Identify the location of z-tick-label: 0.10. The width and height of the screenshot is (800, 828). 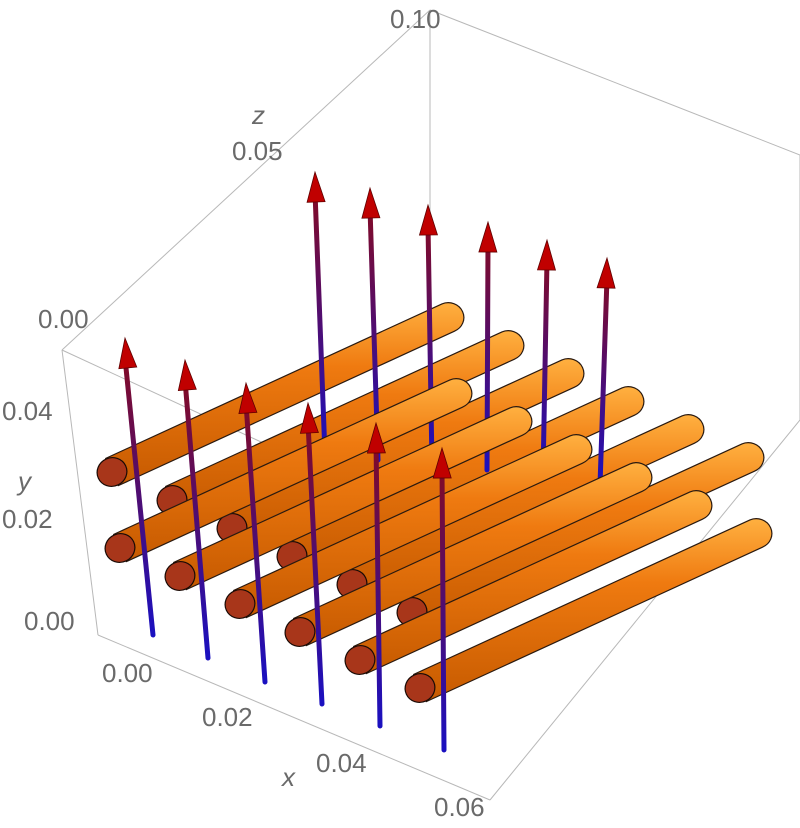
(415, 19).